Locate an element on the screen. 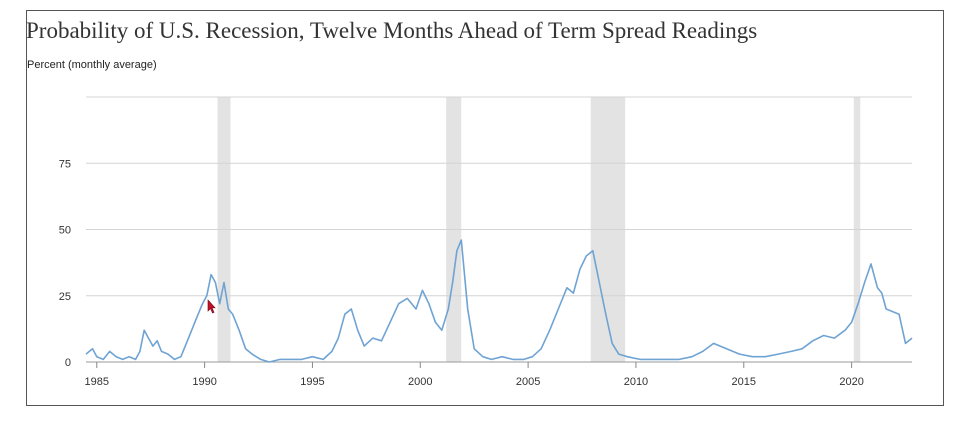 This screenshot has height=421, width=962. x-tick-label: 1990 is located at coordinates (204, 382).